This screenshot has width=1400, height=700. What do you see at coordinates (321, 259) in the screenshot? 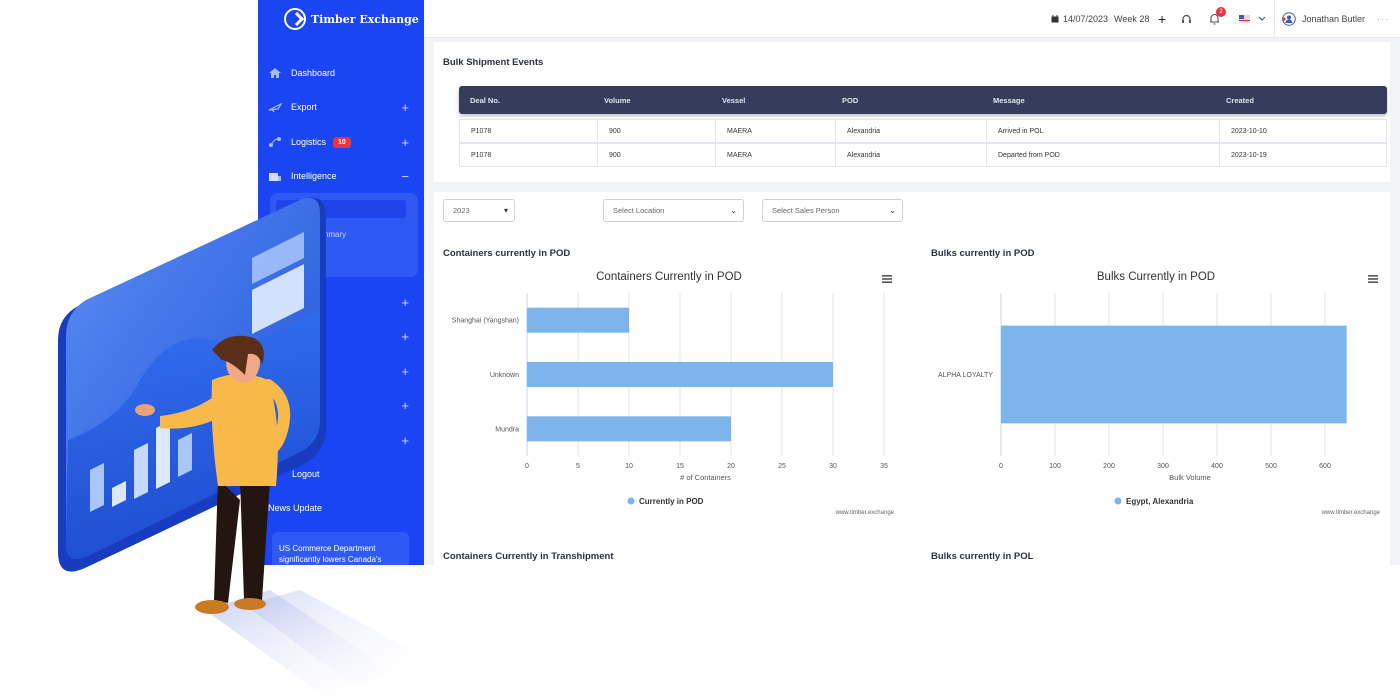
I see `submenu-item-data: ...a` at bounding box center [321, 259].